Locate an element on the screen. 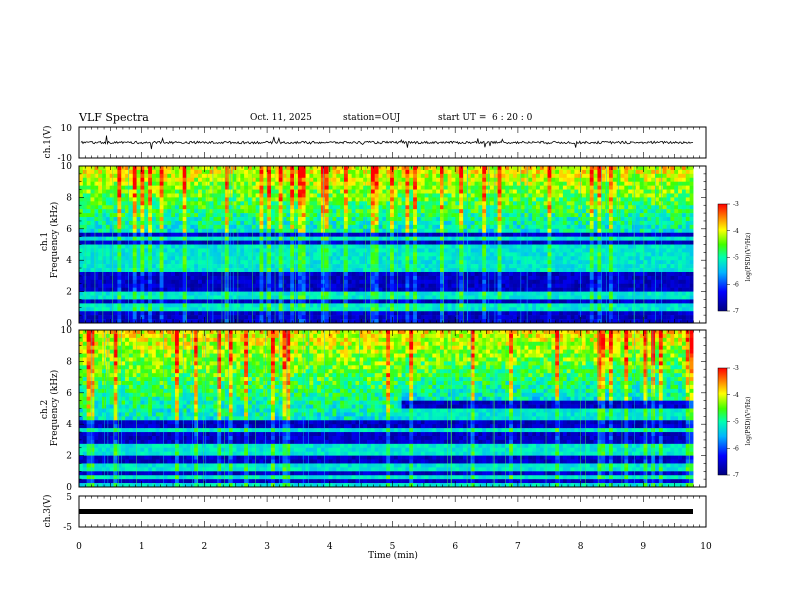 Image resolution: width=792 pixels, height=612 pixels. x-tick-label-3: 3 is located at coordinates (267, 547).